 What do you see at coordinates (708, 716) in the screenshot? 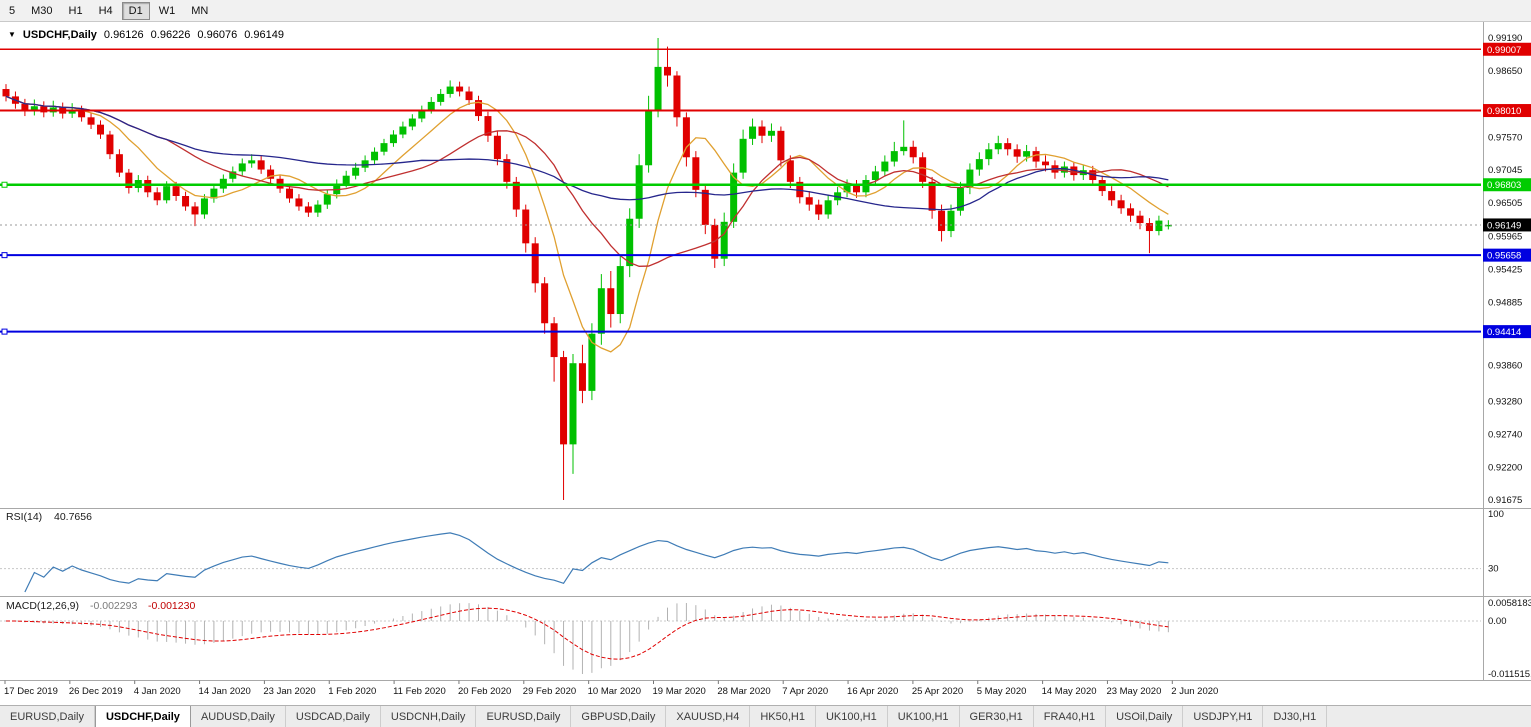
I see `chart-tab-xauusd-h4: XAUUSD,H4` at bounding box center [708, 716].